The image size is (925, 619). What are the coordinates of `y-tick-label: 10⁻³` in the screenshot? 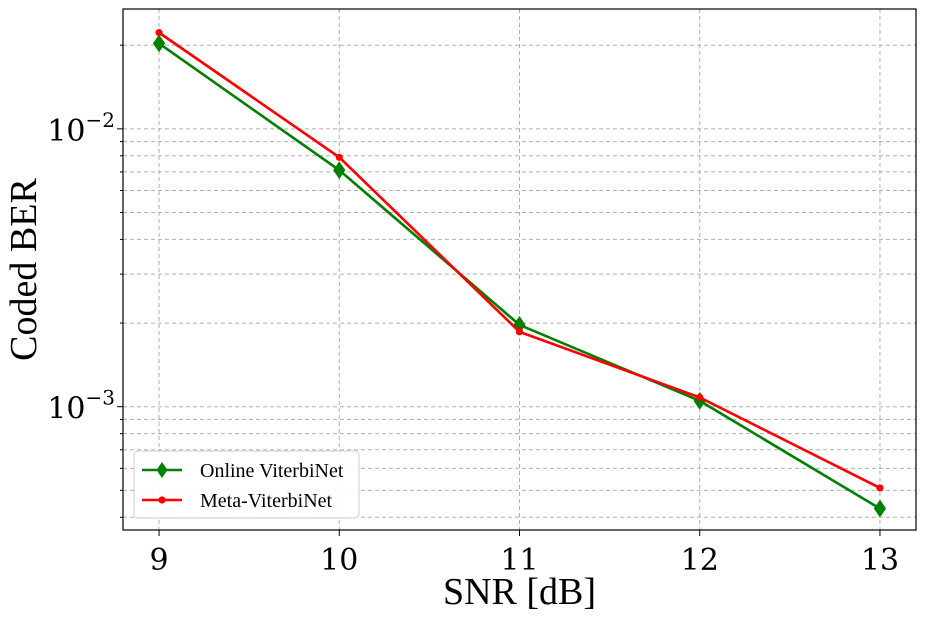 It's located at (81, 406).